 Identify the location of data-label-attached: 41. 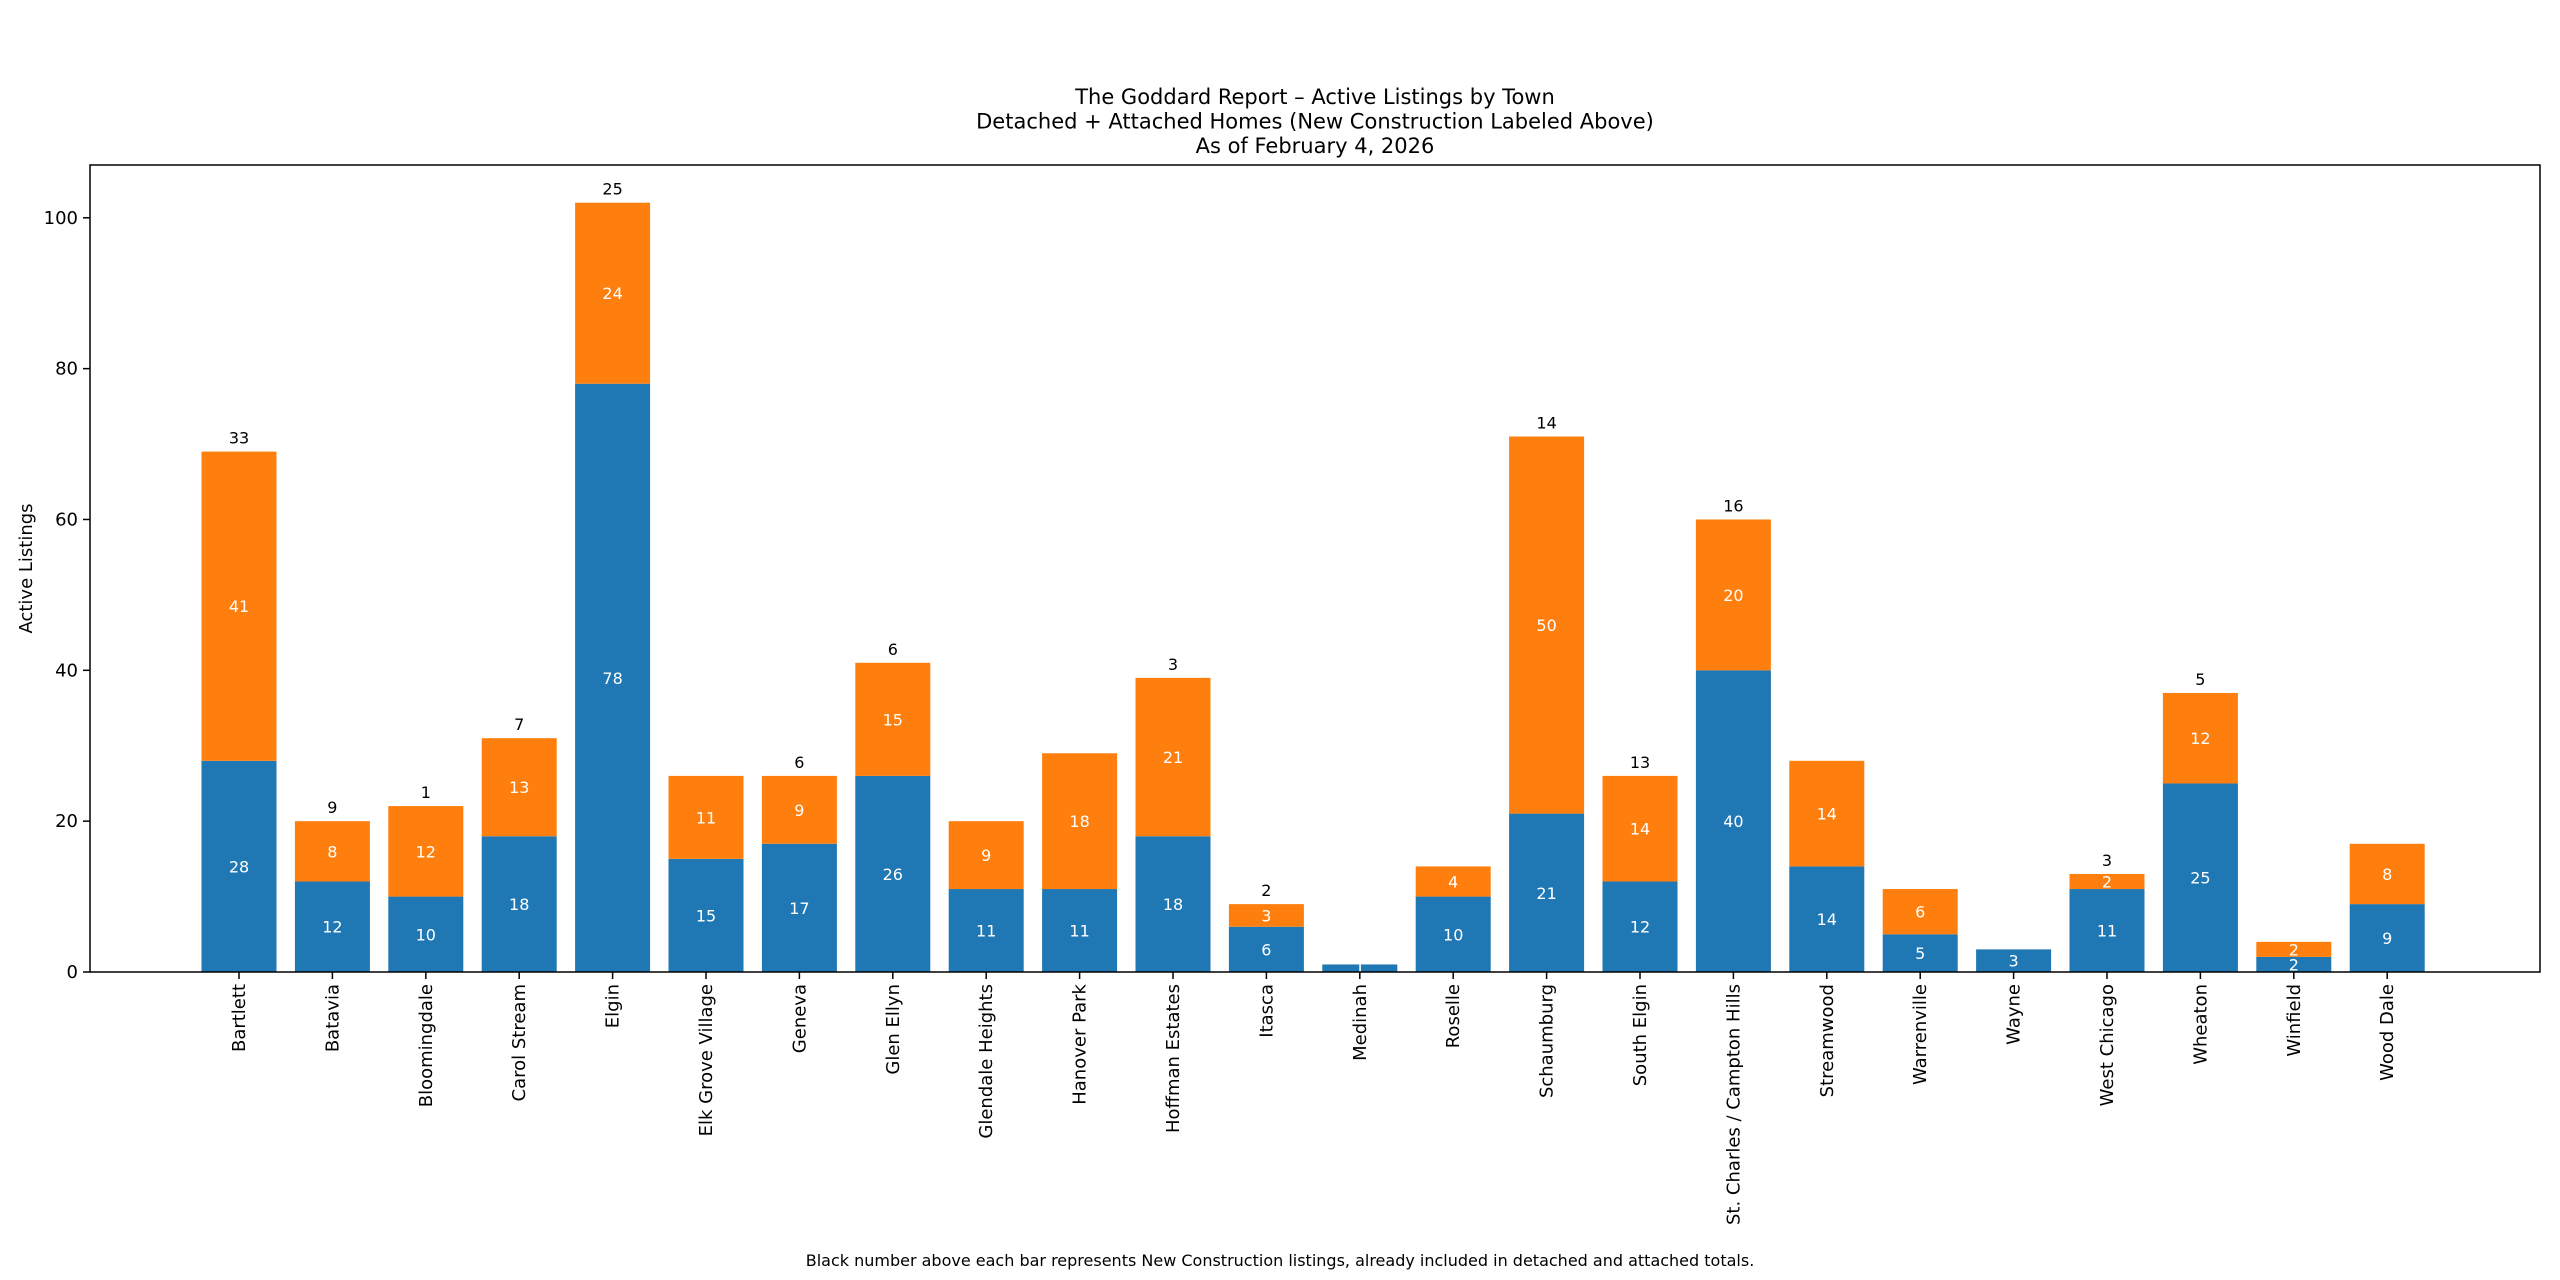
(239, 606).